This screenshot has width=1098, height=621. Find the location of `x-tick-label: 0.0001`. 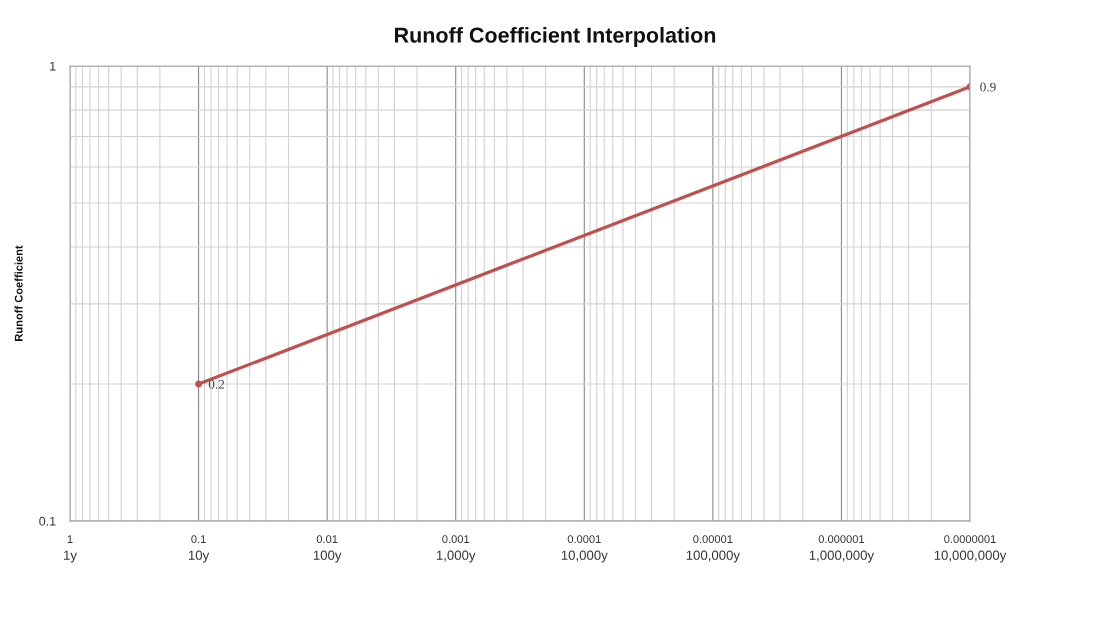

x-tick-label: 0.0001 is located at coordinates (584, 539).